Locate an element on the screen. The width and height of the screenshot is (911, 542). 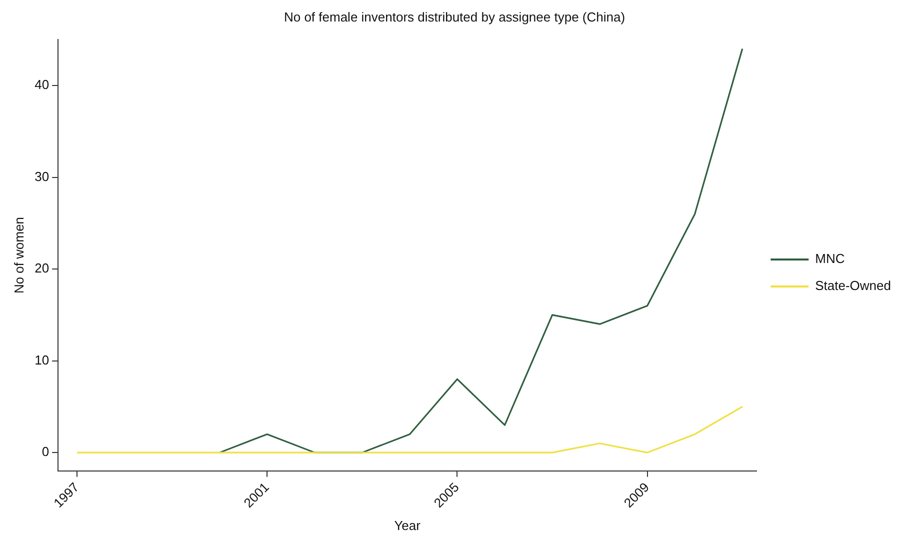
legend-label: MNC is located at coordinates (830, 258).